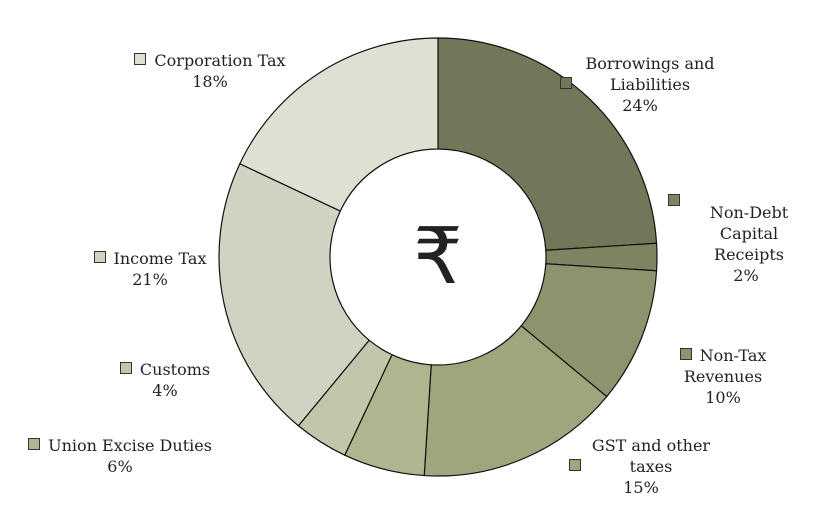  Describe the element at coordinates (130, 445) in the screenshot. I see `label-text: Union Excise Duties` at that location.